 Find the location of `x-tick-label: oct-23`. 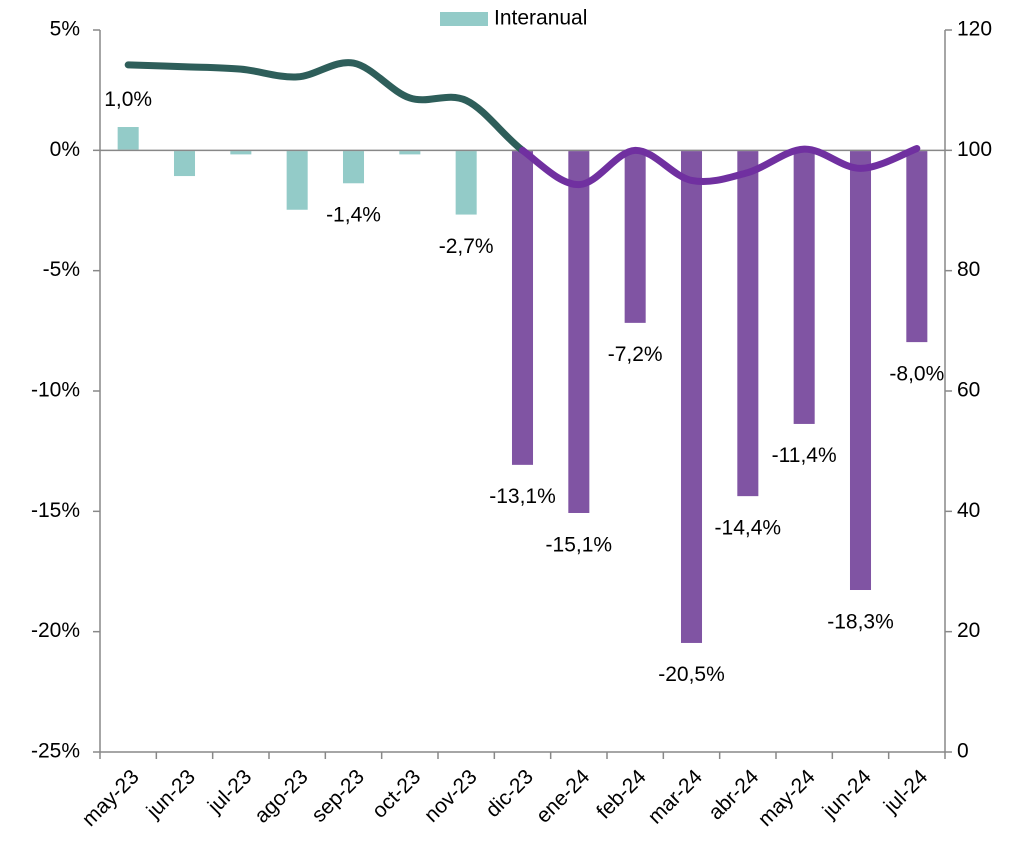

x-tick-label: oct-23 is located at coordinates (397, 794).